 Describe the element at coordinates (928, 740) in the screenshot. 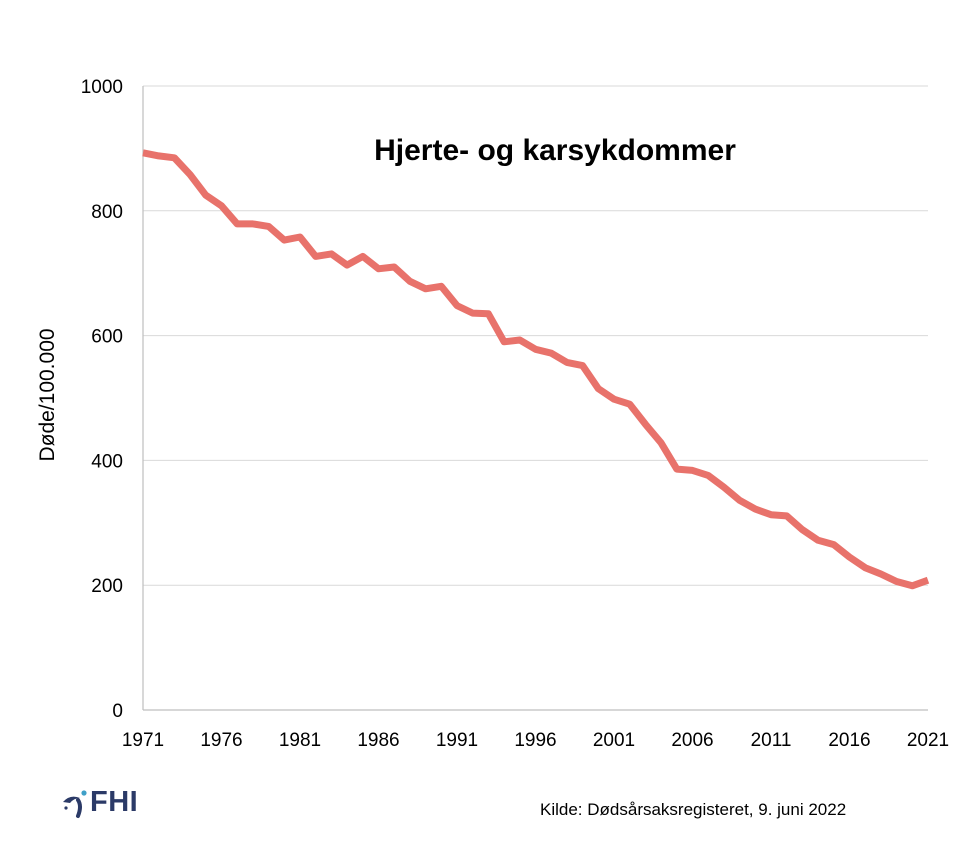

I see `x-tick-label: 2021` at that location.